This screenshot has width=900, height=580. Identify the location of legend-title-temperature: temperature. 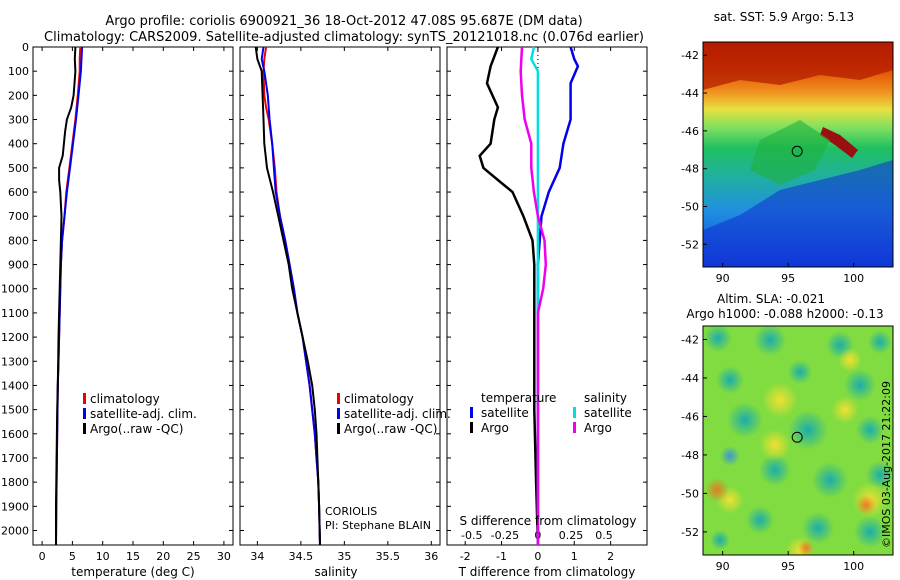
(518, 398).